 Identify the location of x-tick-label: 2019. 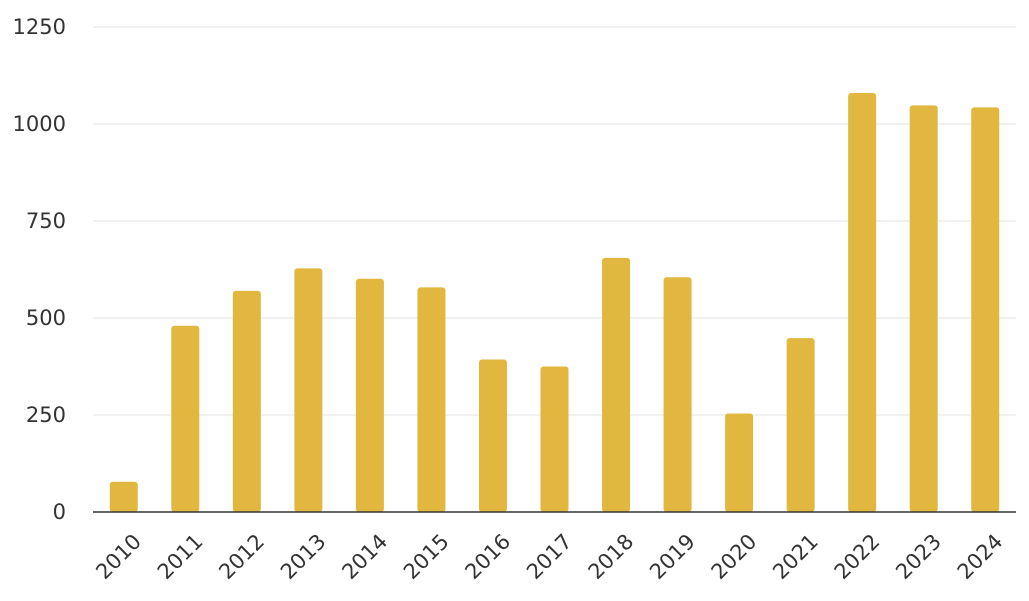
(672, 556).